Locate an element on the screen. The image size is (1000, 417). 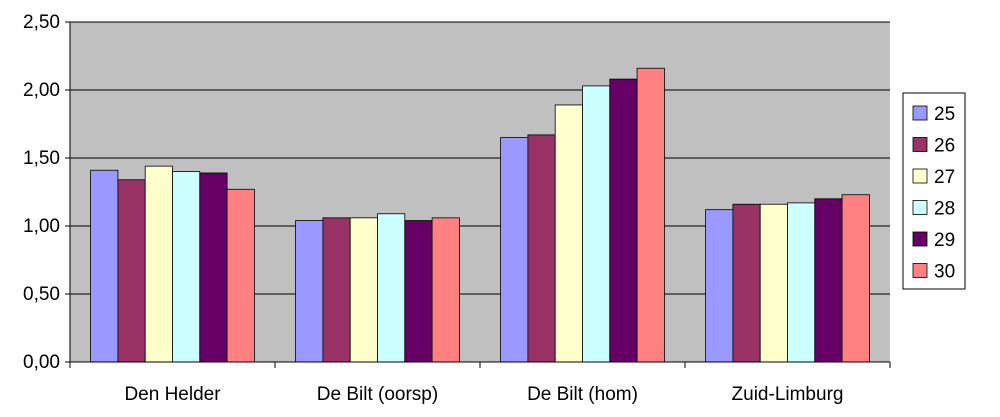
y-tick-label: 0,50 is located at coordinates (41, 294).